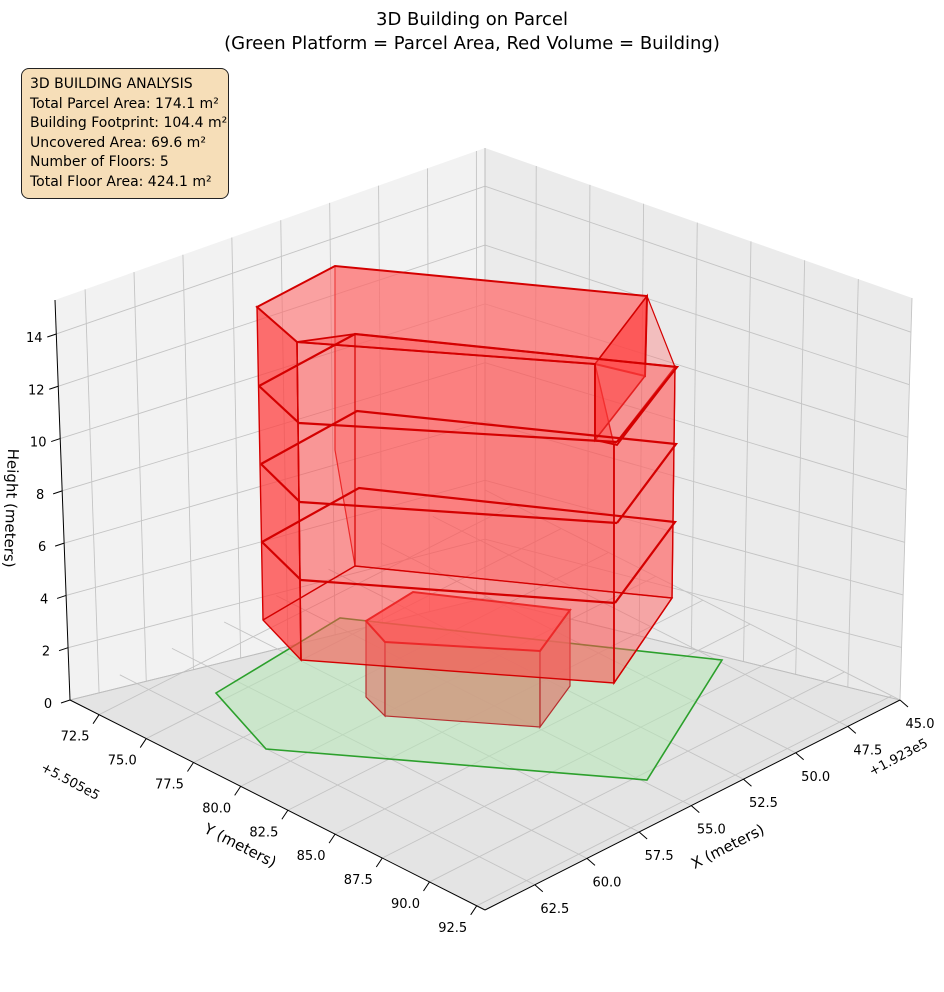 Image resolution: width=944 pixels, height=992 pixels. Describe the element at coordinates (11, 508) in the screenshot. I see `z-axis-label: Height (meters)` at that location.